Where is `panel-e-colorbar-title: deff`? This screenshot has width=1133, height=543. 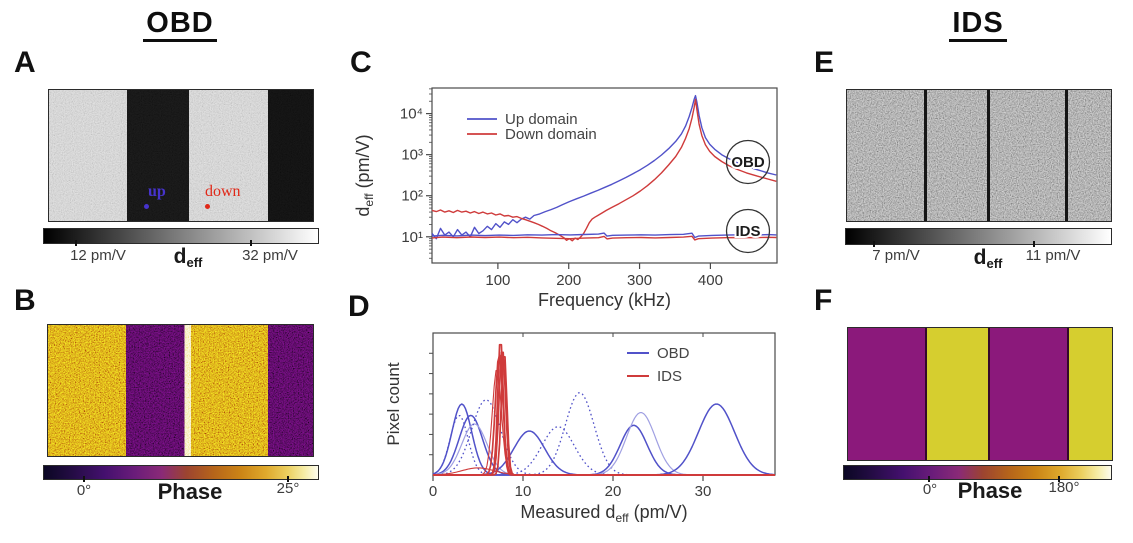 panel-e-colorbar-title: deff is located at coordinates (988, 258).